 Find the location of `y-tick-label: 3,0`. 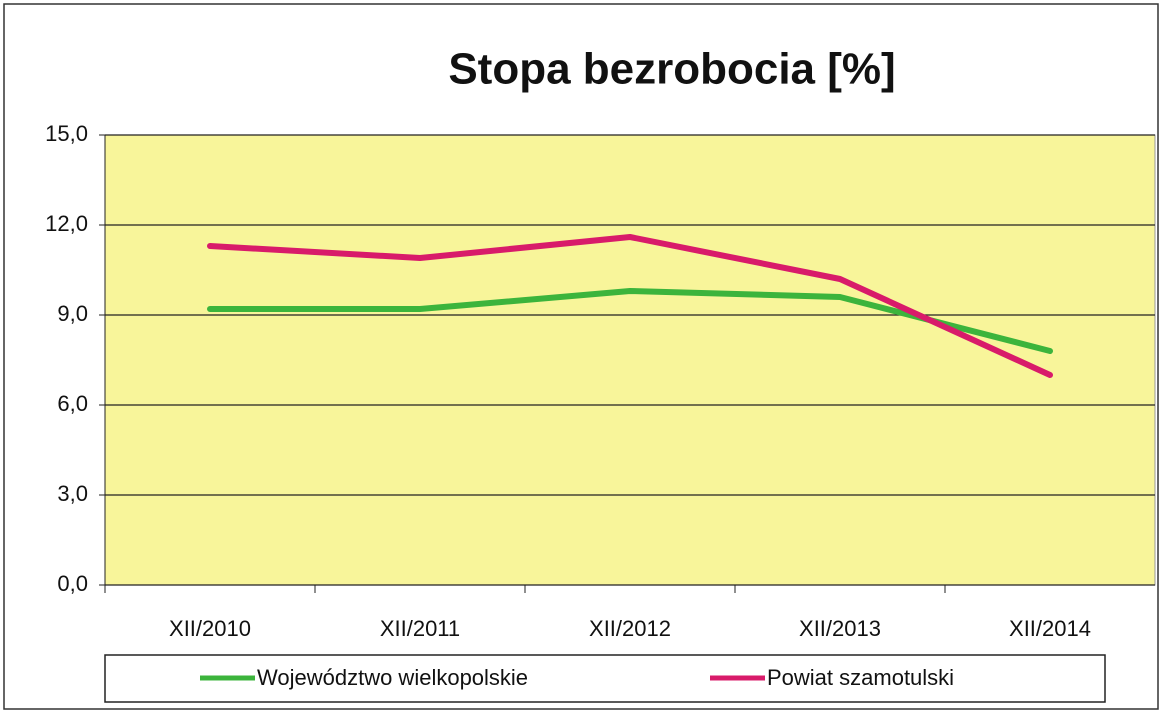

y-tick-label: 3,0 is located at coordinates (72, 493).